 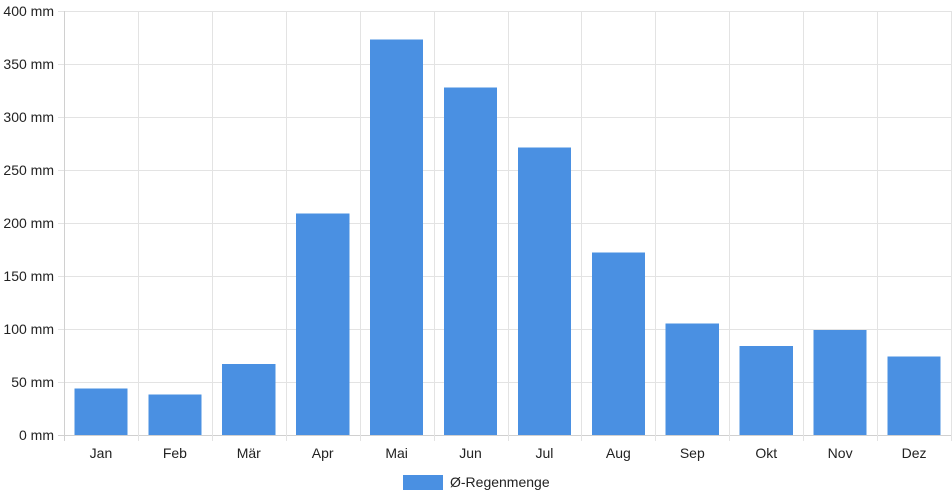 I want to click on bar-jun, so click(x=470, y=261).